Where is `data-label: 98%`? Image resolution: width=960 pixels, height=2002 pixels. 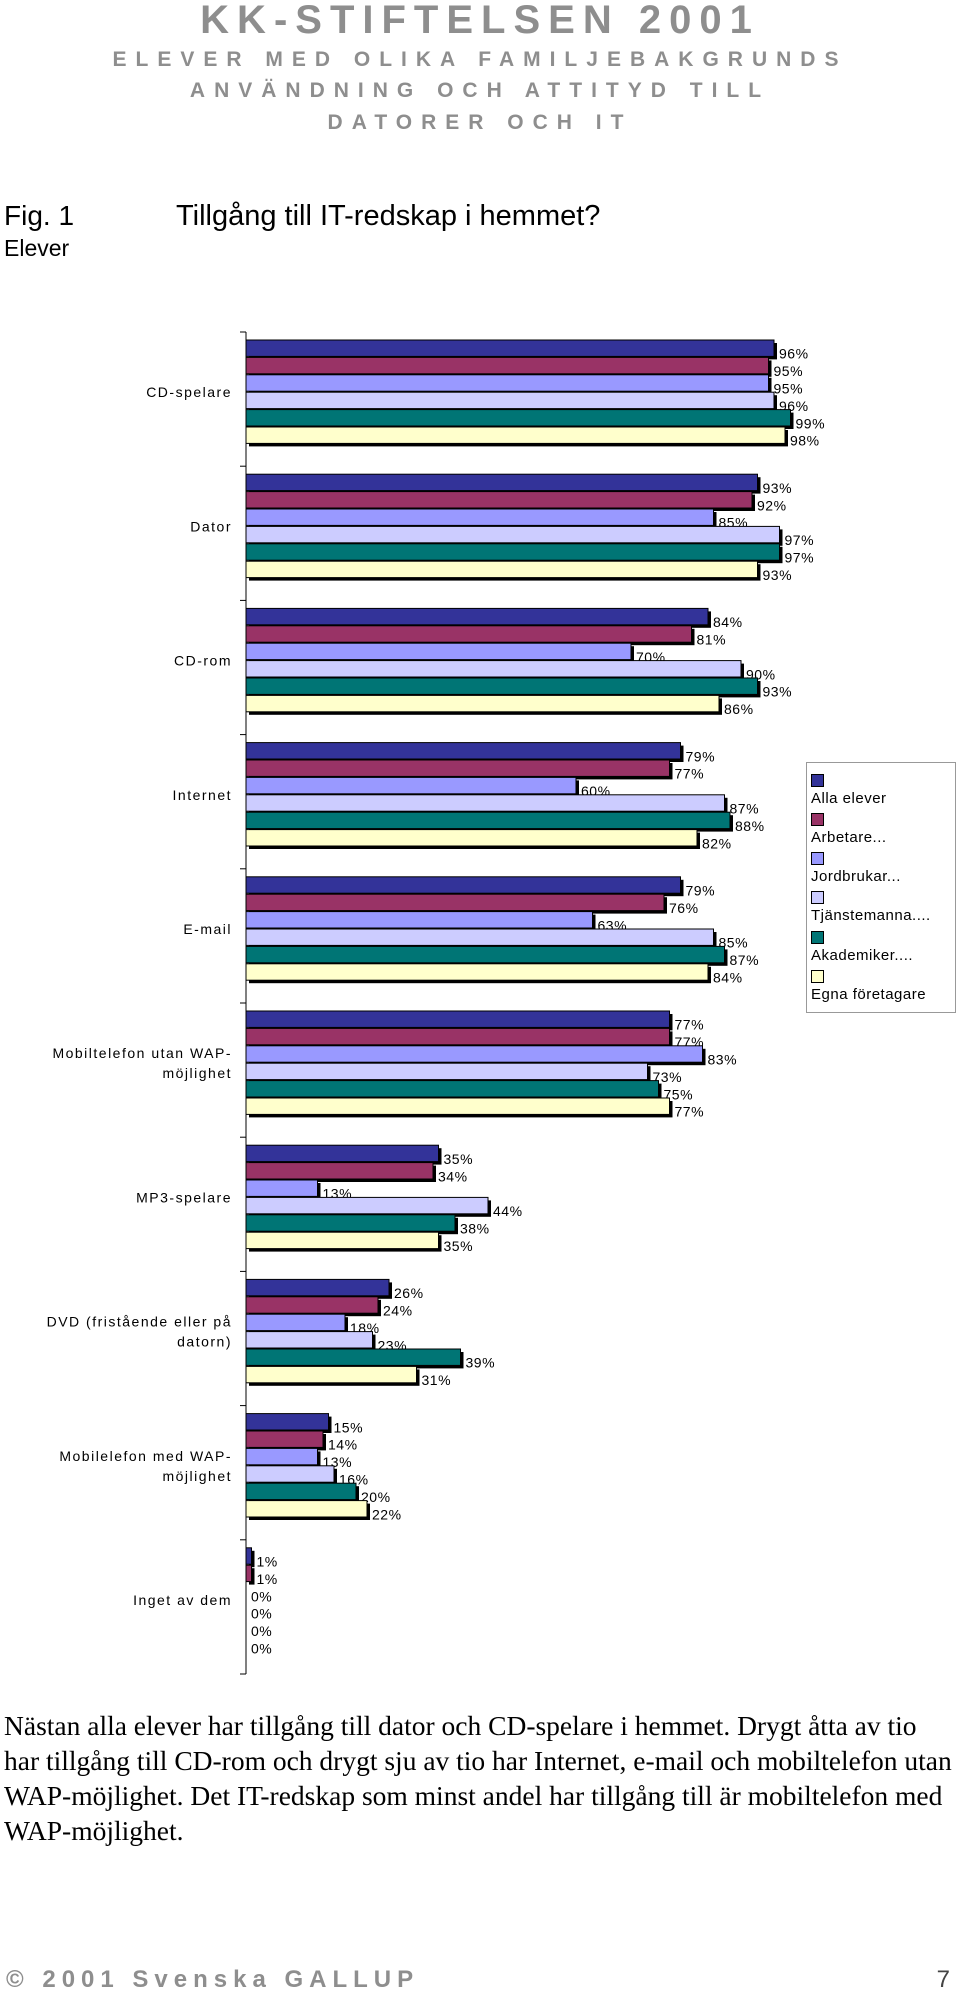 data-label: 98% is located at coordinates (805, 441).